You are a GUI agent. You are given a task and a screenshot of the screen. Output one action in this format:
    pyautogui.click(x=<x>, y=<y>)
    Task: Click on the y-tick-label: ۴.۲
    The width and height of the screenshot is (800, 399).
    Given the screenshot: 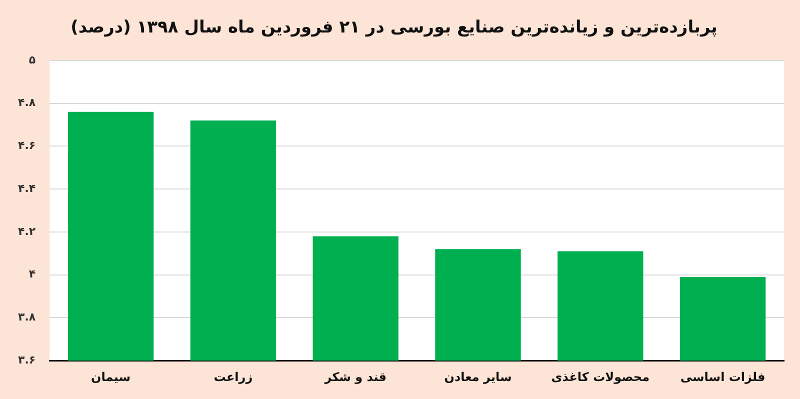 What is the action you would take?
    pyautogui.click(x=27, y=231)
    